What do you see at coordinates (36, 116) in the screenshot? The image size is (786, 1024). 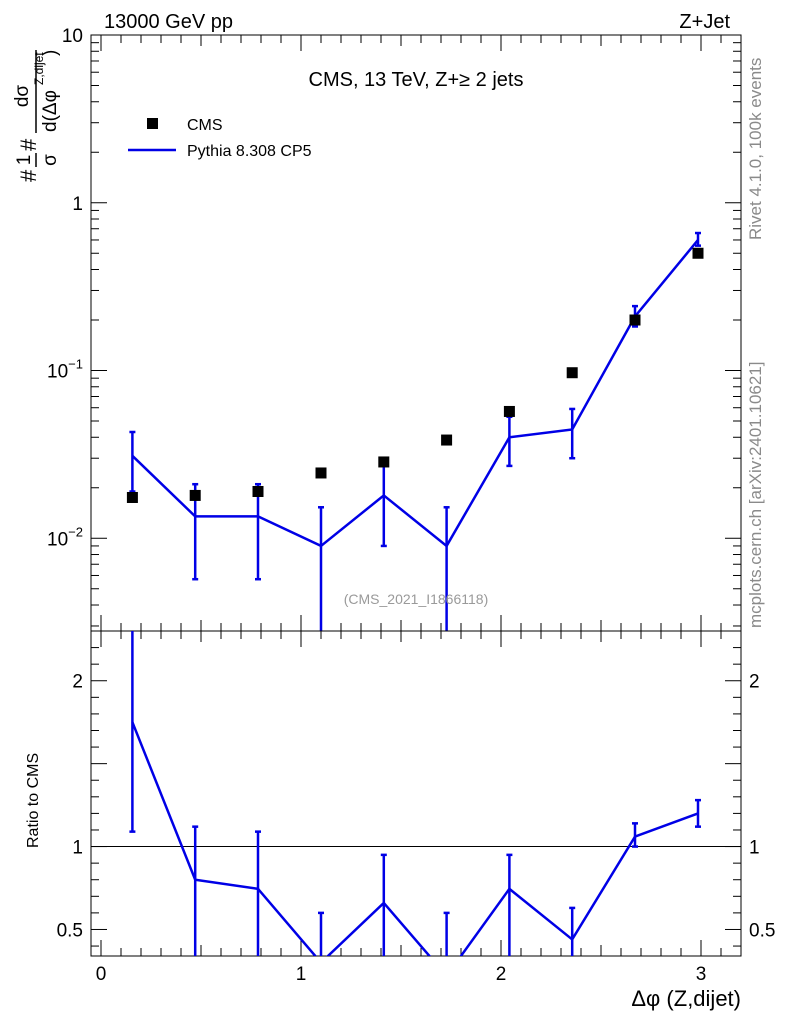 I see `main-y-axis-label: # 1 σ # dσ d(Δφ Z,dijet )` at bounding box center [36, 116].